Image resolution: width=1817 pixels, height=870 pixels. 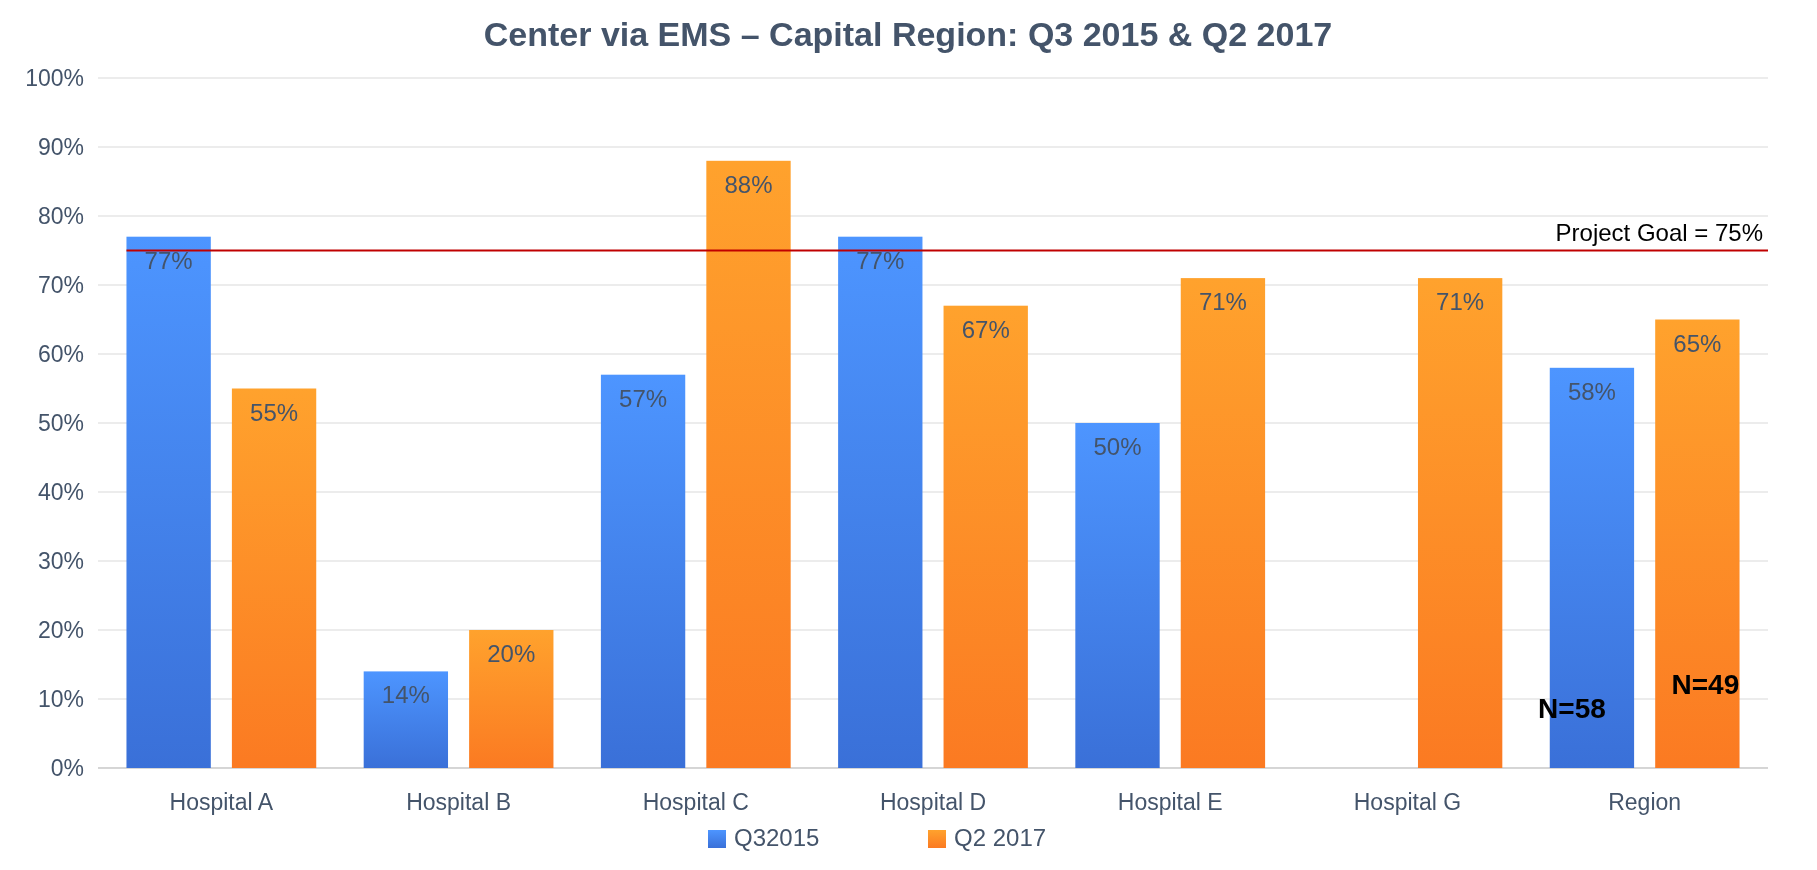 I want to click on y-tick-label: 80%, so click(x=60, y=216).